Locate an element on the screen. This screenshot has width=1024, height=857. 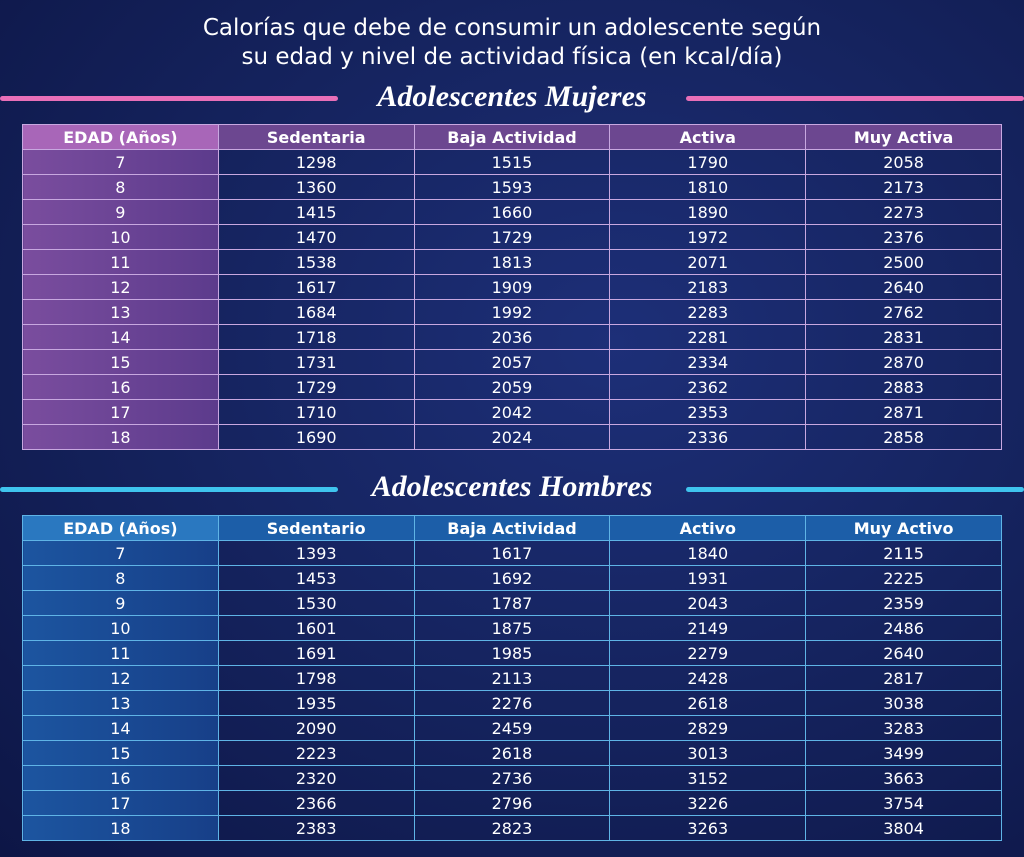
table-cell: 1813 is located at coordinates (512, 262).